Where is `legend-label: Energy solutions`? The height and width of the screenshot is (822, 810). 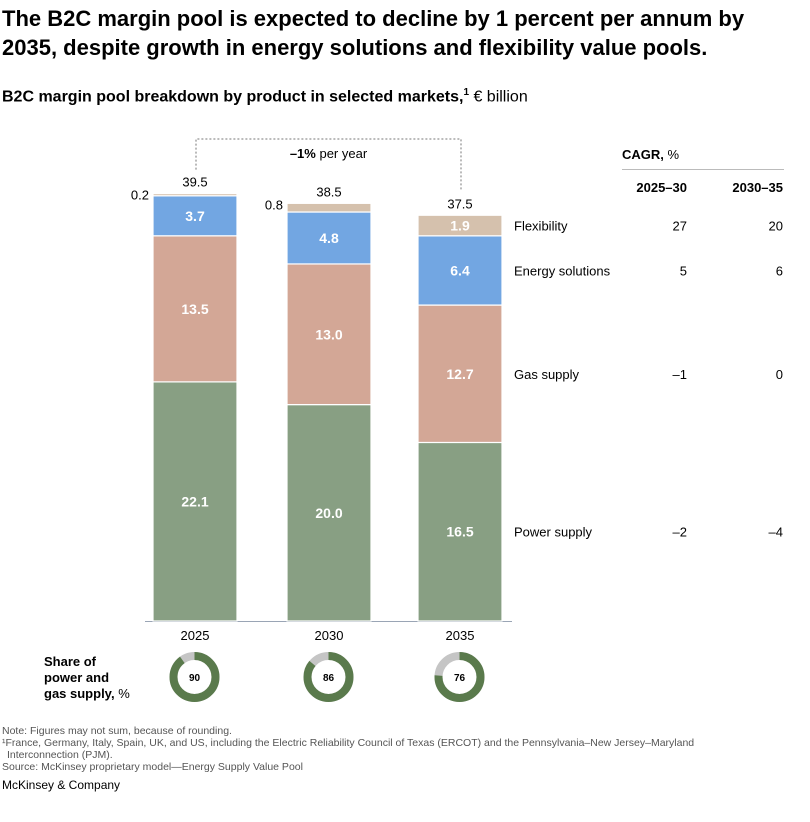 legend-label: Energy solutions is located at coordinates (562, 270).